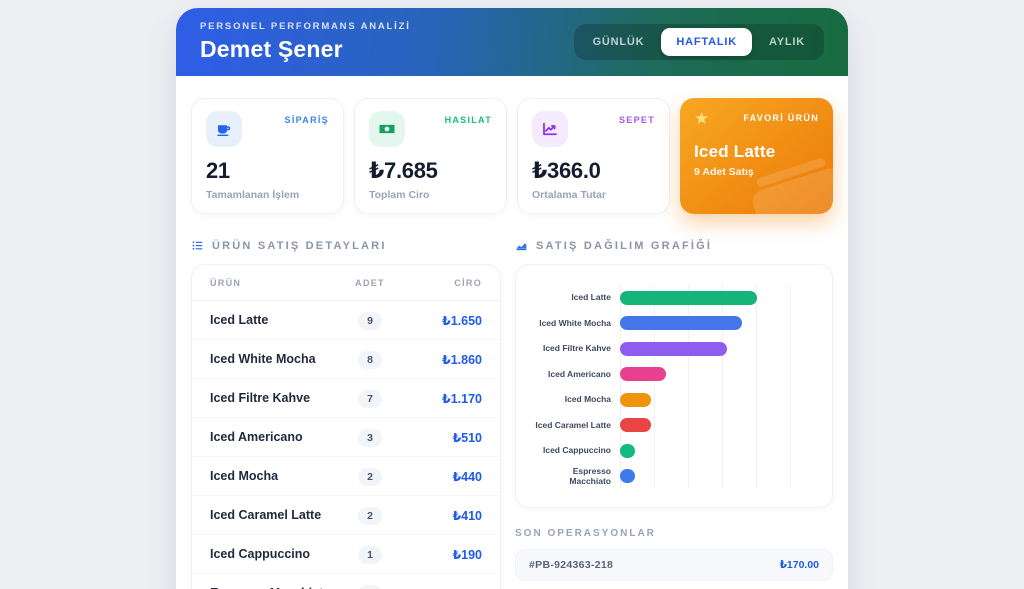  What do you see at coordinates (239, 320) in the screenshot?
I see `product-name: Iced Latte` at bounding box center [239, 320].